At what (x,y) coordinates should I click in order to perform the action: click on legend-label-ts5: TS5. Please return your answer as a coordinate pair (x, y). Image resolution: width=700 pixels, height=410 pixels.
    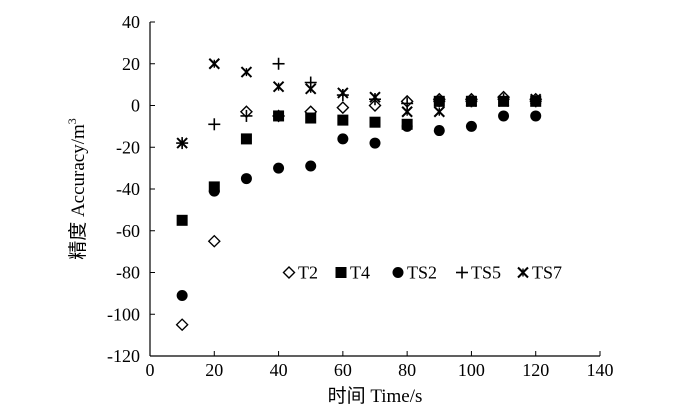
    Looking at the image, I should click on (486, 273).